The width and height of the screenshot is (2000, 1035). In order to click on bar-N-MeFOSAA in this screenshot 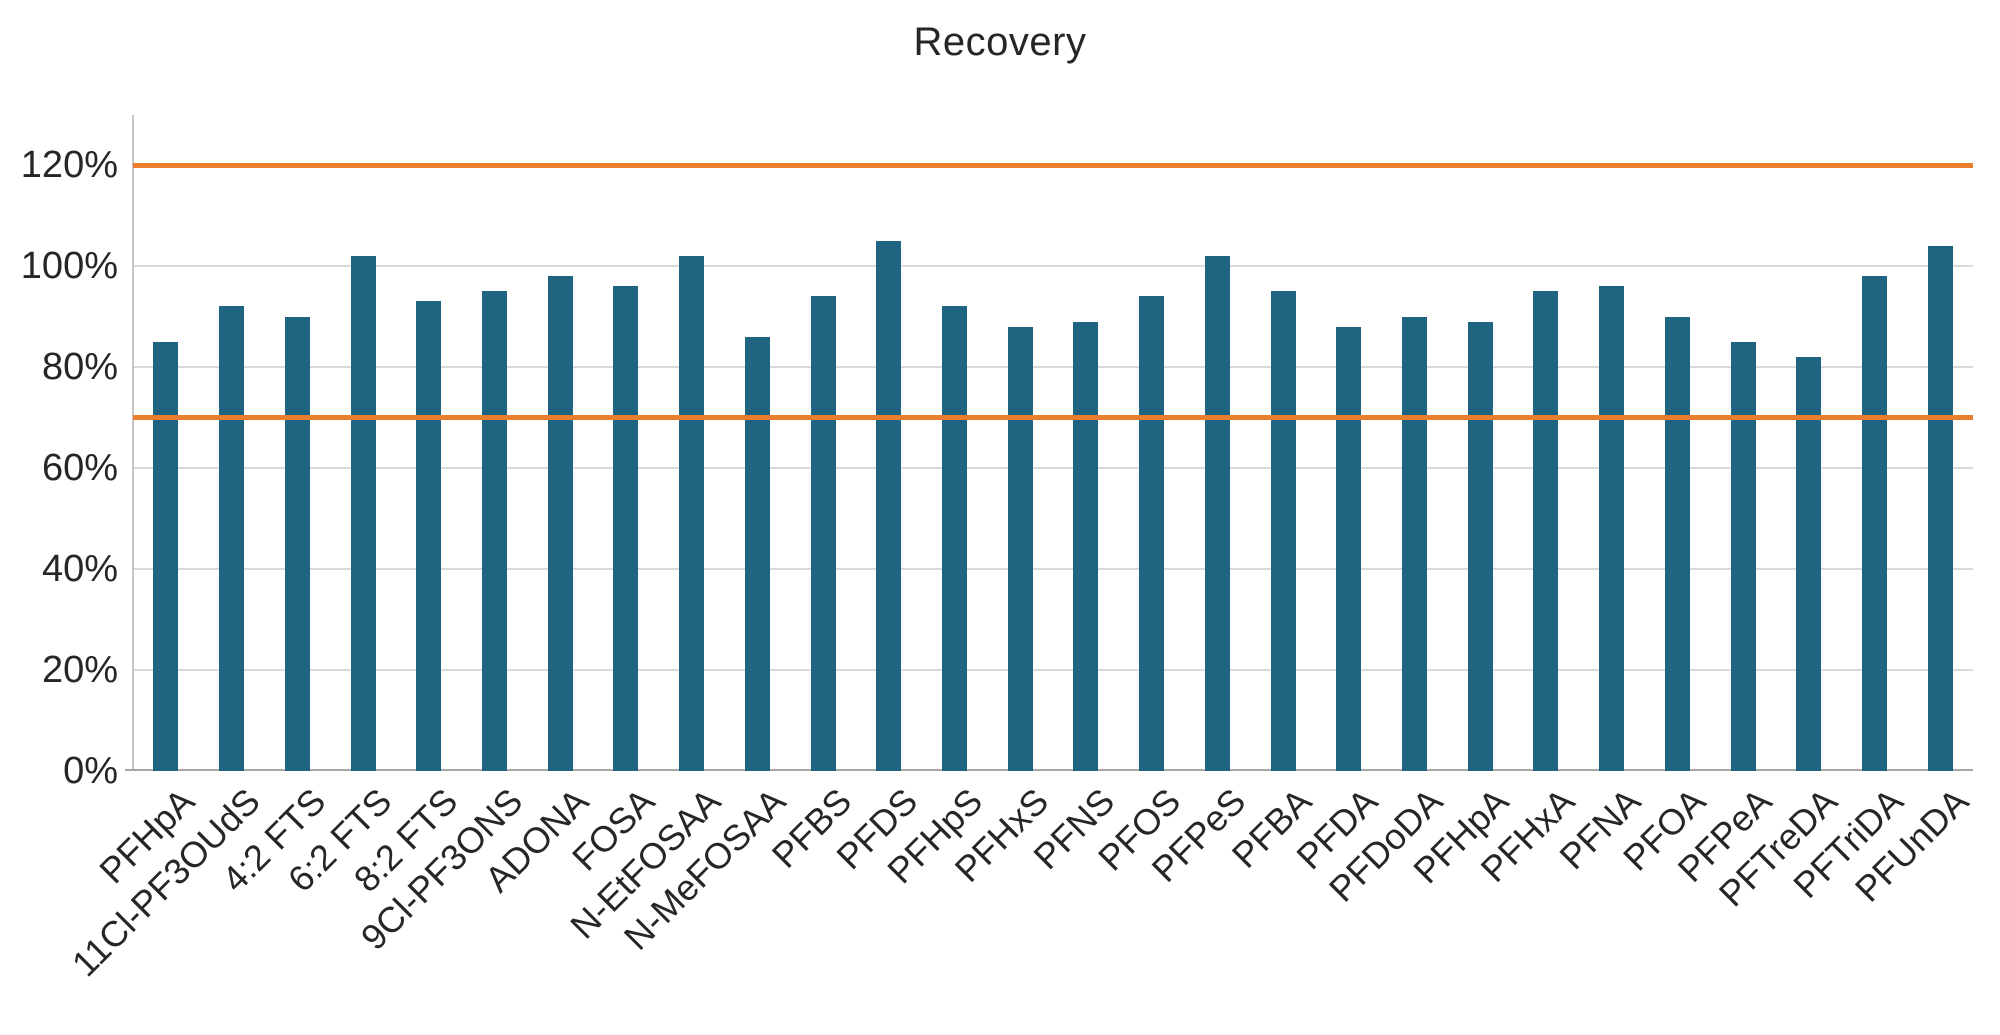, I will do `click(757, 553)`.